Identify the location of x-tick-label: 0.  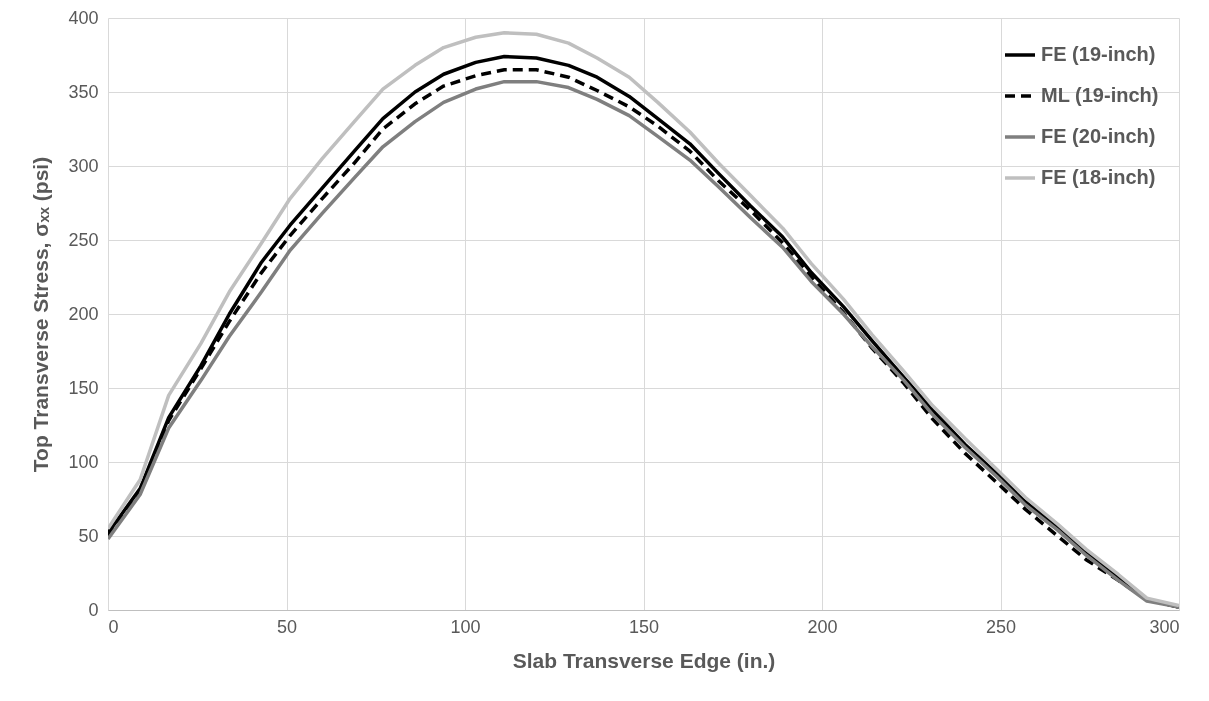
(113, 626).